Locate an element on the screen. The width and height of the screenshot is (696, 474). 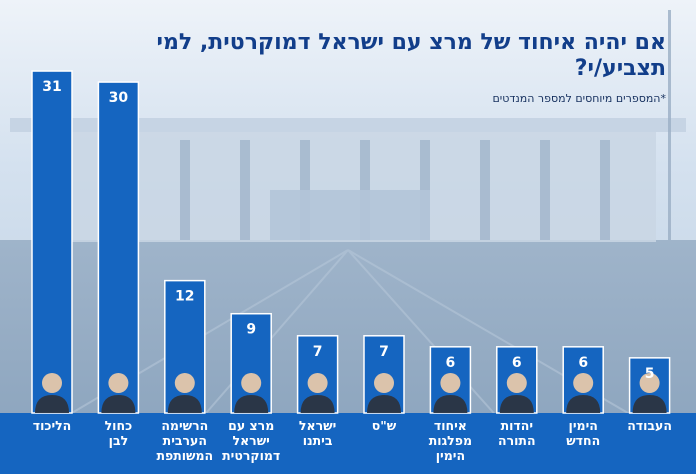
category-label-9: העבודה is located at coordinates (649, 425).